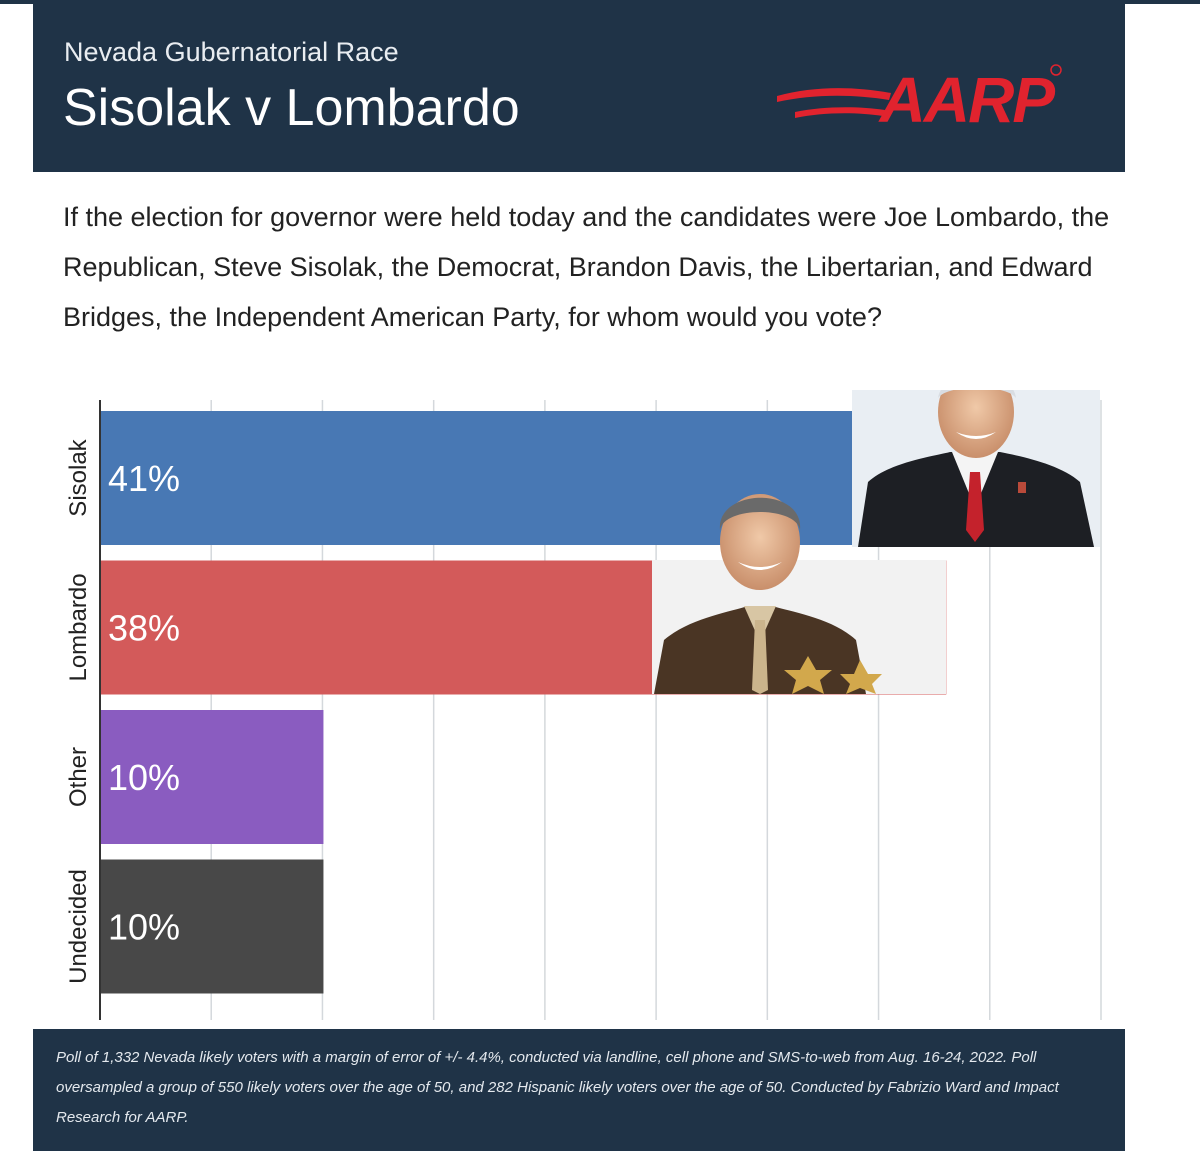  Describe the element at coordinates (144, 927) in the screenshot. I see `value-label-undecided: 10%` at that location.